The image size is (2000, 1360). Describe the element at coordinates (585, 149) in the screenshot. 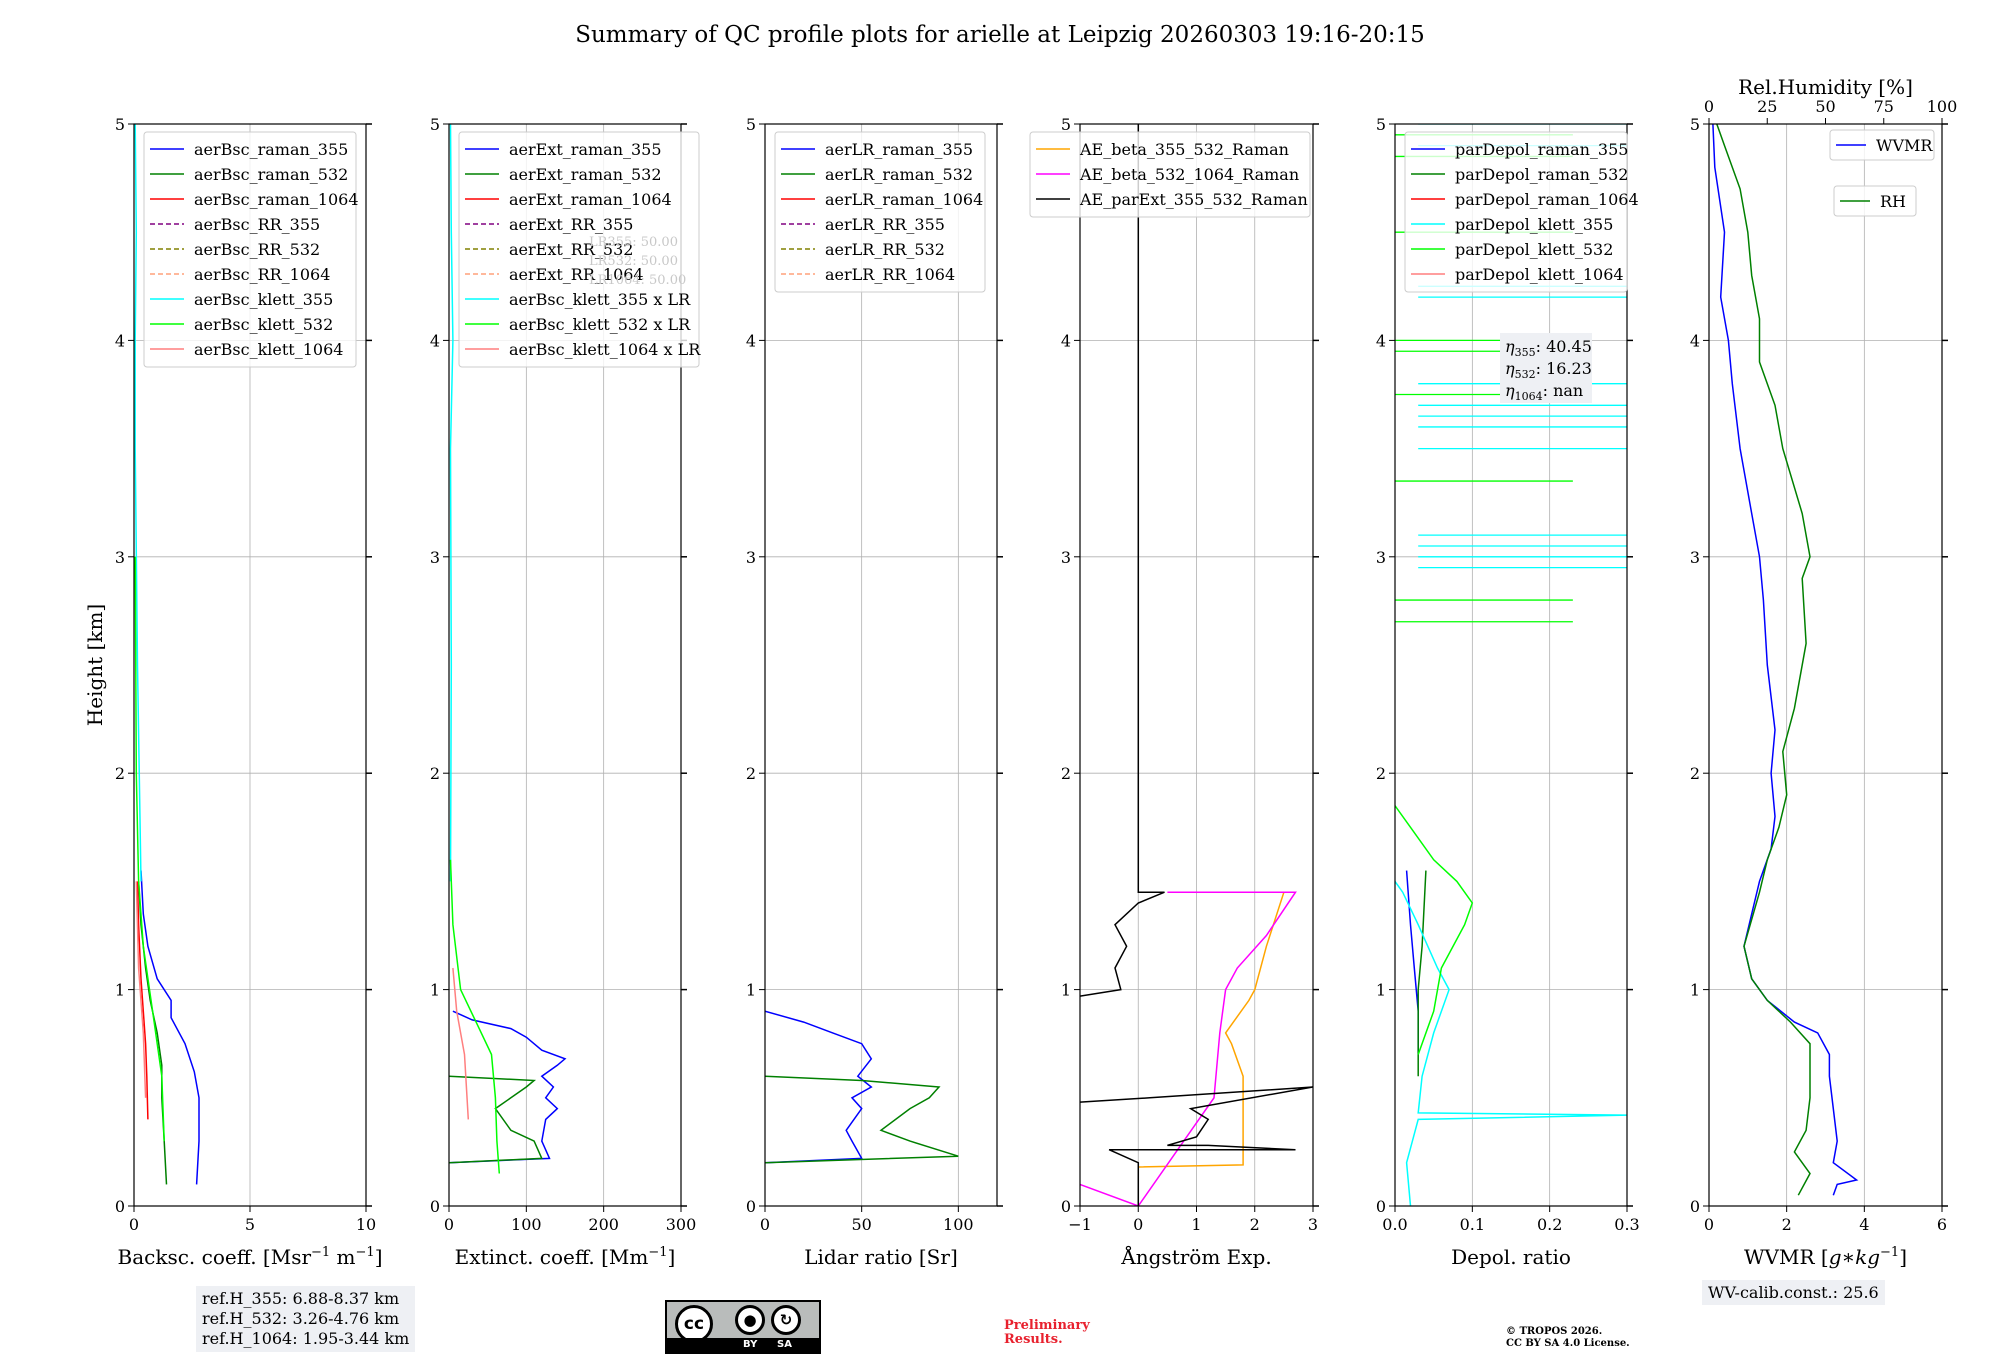

I see `legend-label: aerExt_raman_355` at that location.